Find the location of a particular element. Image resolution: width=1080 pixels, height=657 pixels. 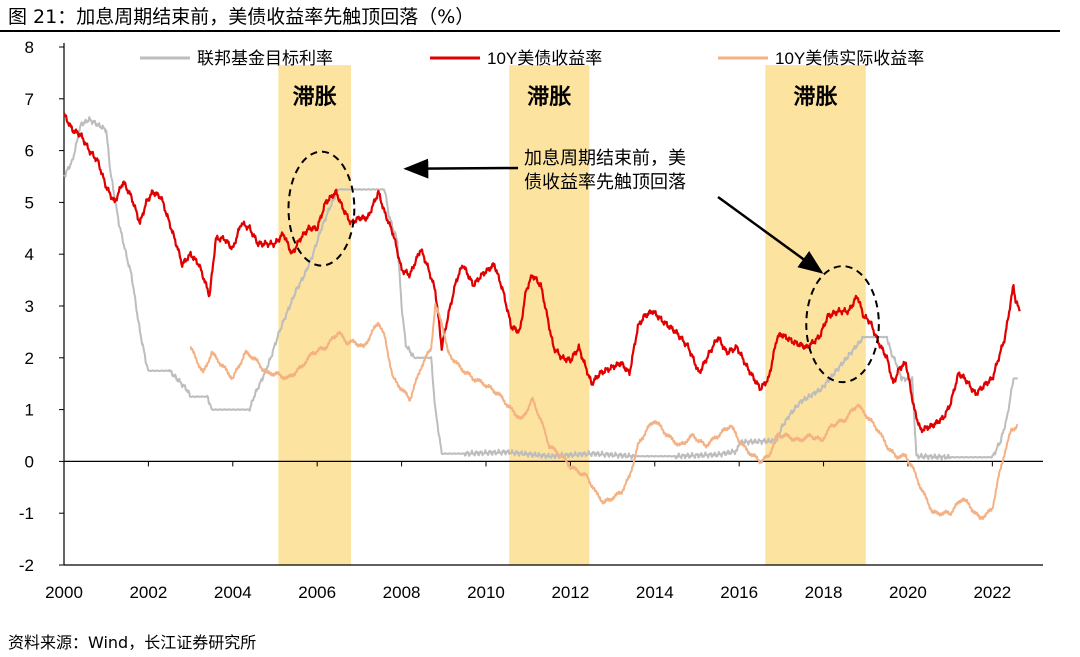

x-tick-label: 2014 is located at coordinates (655, 592).